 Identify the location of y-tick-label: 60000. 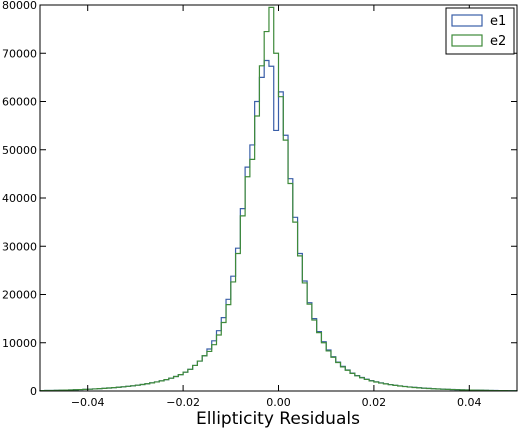
(19, 102).